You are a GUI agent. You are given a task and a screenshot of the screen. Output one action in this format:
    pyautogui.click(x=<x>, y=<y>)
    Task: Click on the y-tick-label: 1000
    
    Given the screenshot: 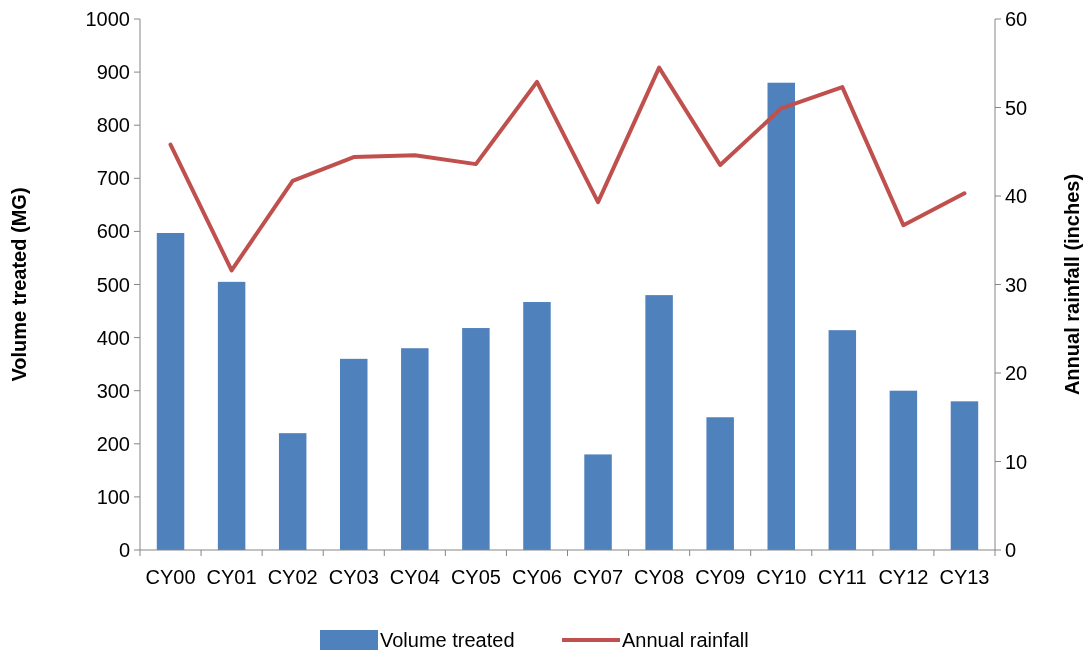 What is the action you would take?
    pyautogui.click(x=107, y=19)
    